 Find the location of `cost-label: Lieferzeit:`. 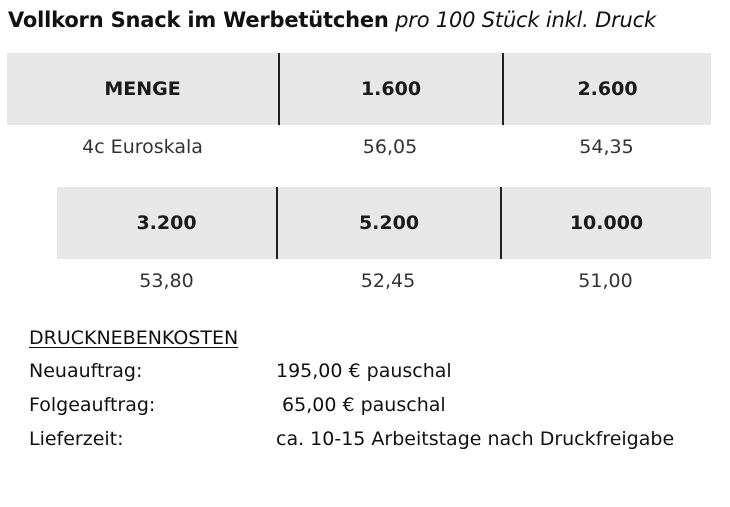

cost-label: Lieferzeit: is located at coordinates (76, 439).